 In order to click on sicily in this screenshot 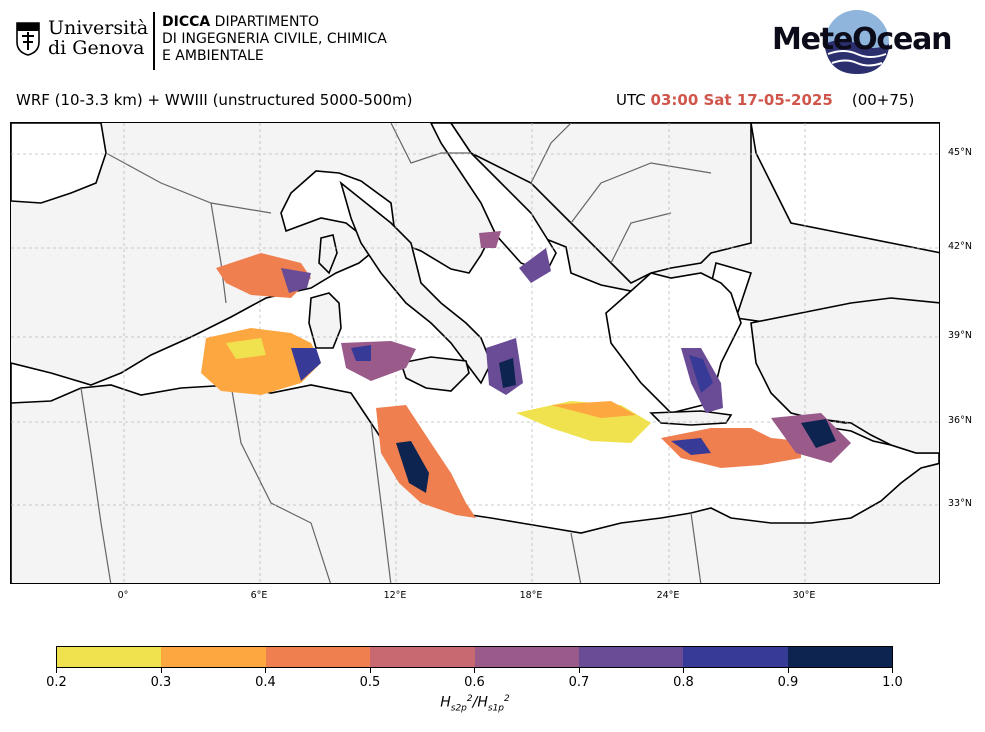, I will do `click(434, 374)`.